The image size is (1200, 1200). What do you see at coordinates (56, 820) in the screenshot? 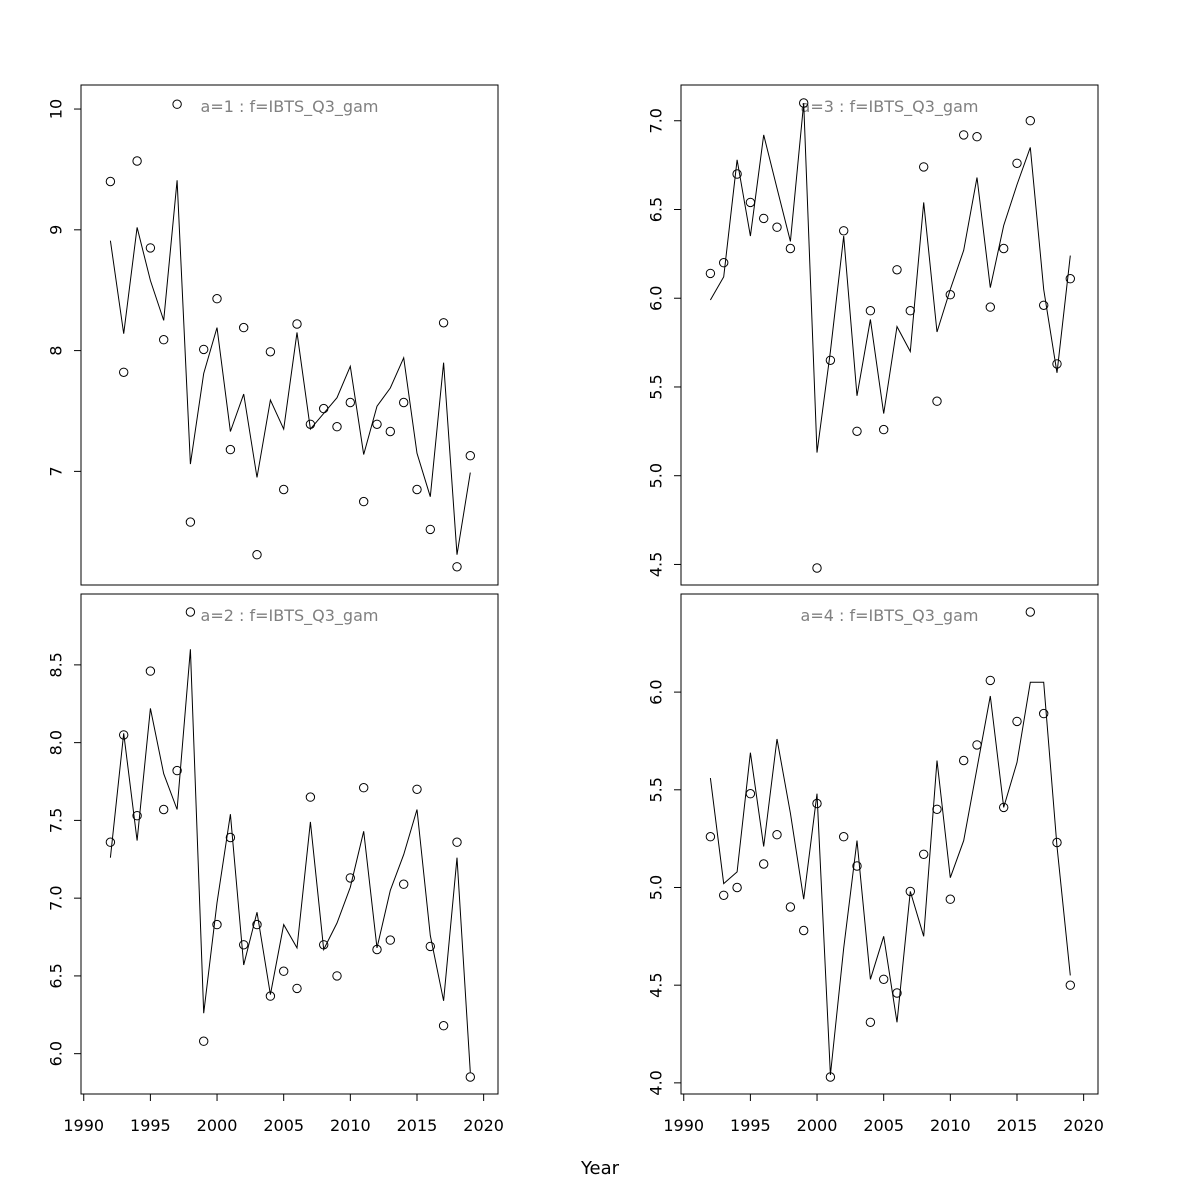
I see `y-tick-label: 7.5` at bounding box center [56, 820].